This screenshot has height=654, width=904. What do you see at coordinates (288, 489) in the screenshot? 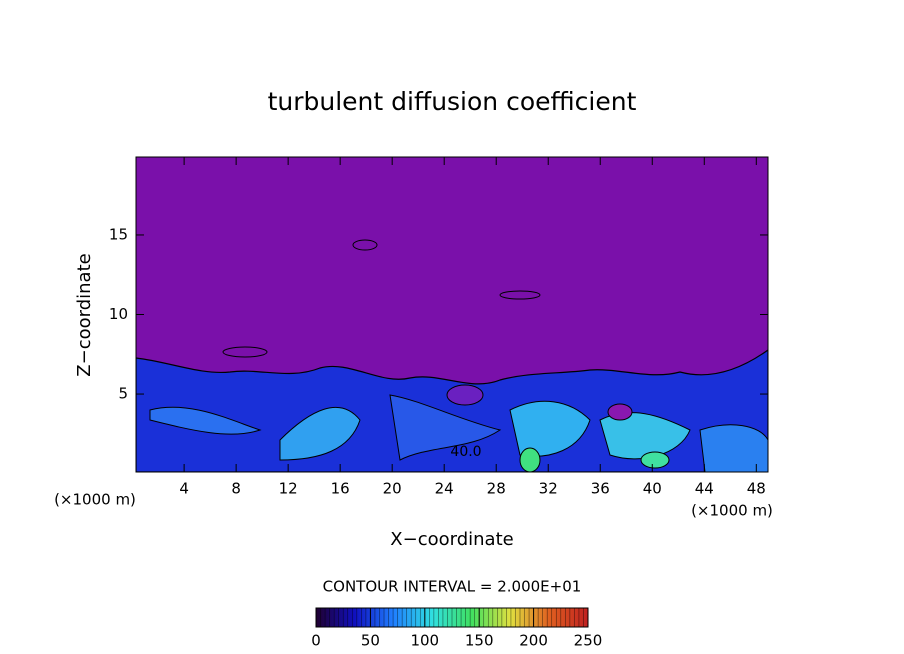
I see `x-tick-label: 12` at bounding box center [288, 489].